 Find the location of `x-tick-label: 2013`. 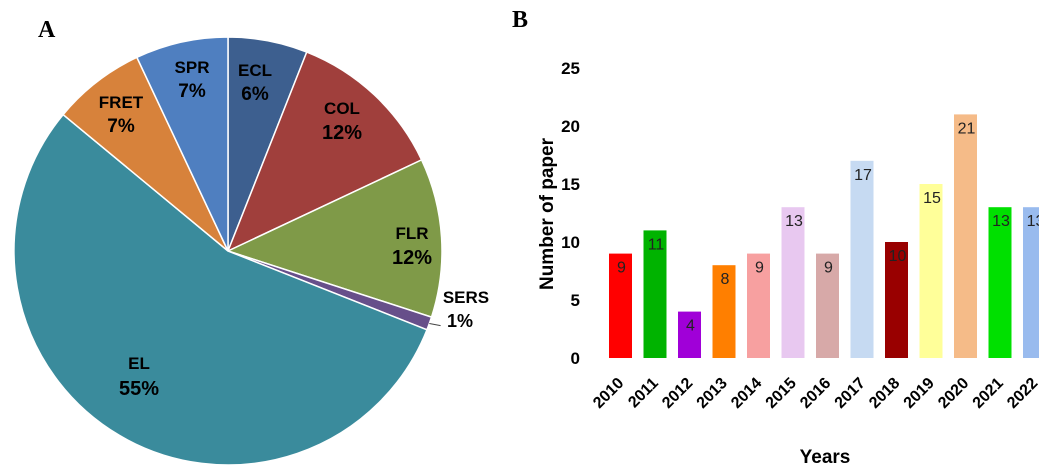

x-tick-label: 2013 is located at coordinates (712, 393).